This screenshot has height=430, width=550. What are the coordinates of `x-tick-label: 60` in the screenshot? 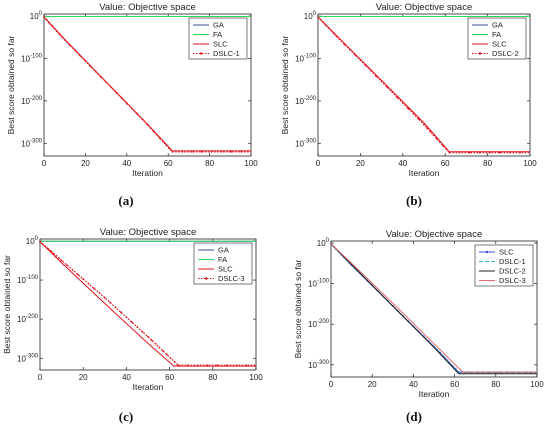 It's located at (168, 163).